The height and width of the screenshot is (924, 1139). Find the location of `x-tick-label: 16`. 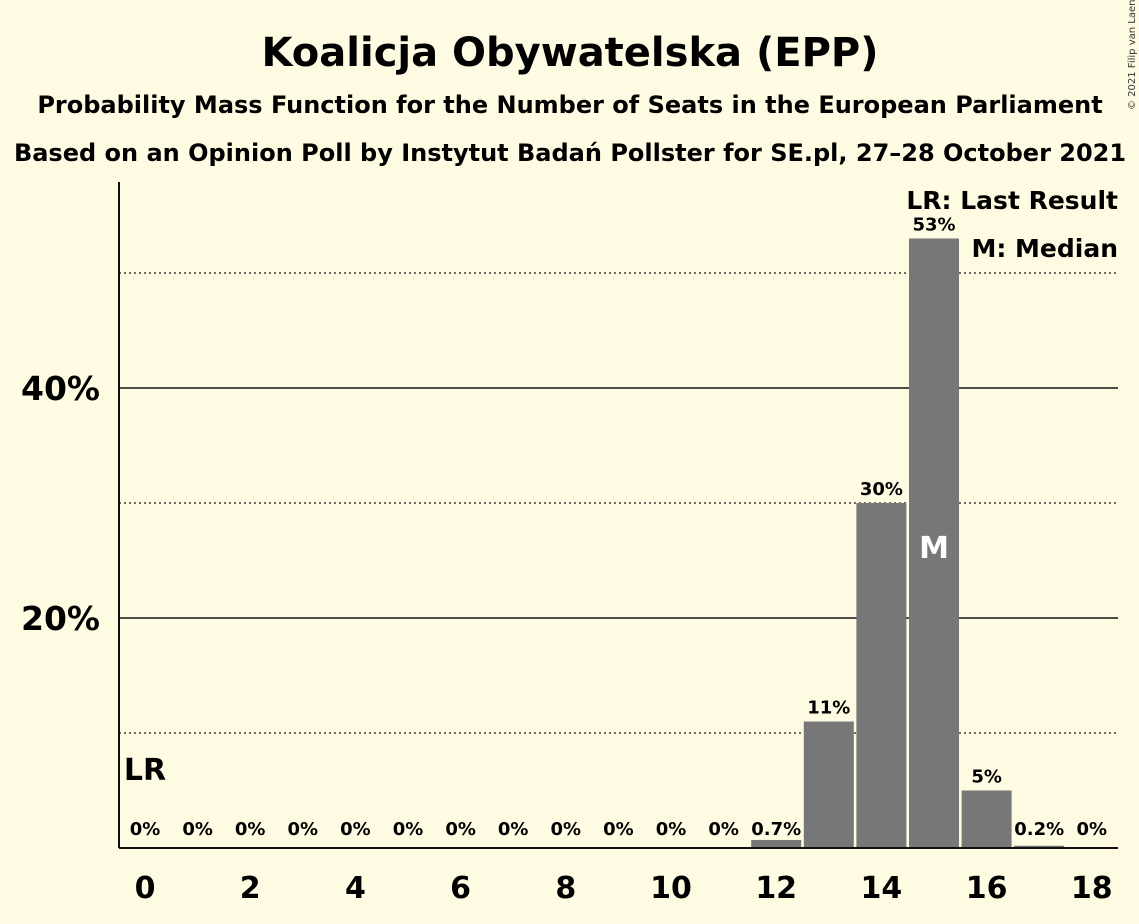

x-tick-label: 16 is located at coordinates (987, 888).